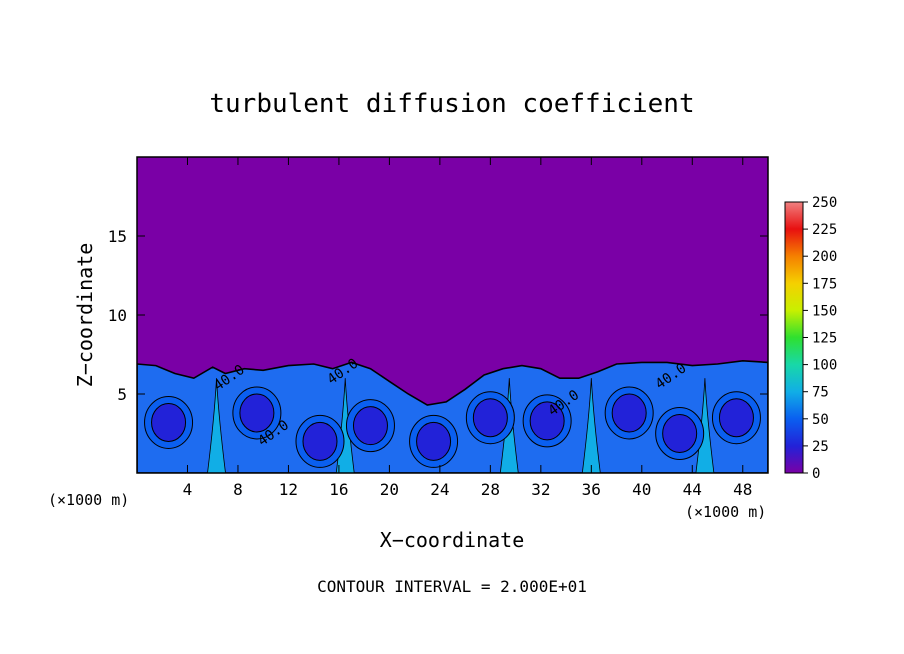 Image resolution: width=904 pixels, height=654 pixels. Describe the element at coordinates (824, 366) in the screenshot. I see `colorbar-tick-label: 100` at that location.